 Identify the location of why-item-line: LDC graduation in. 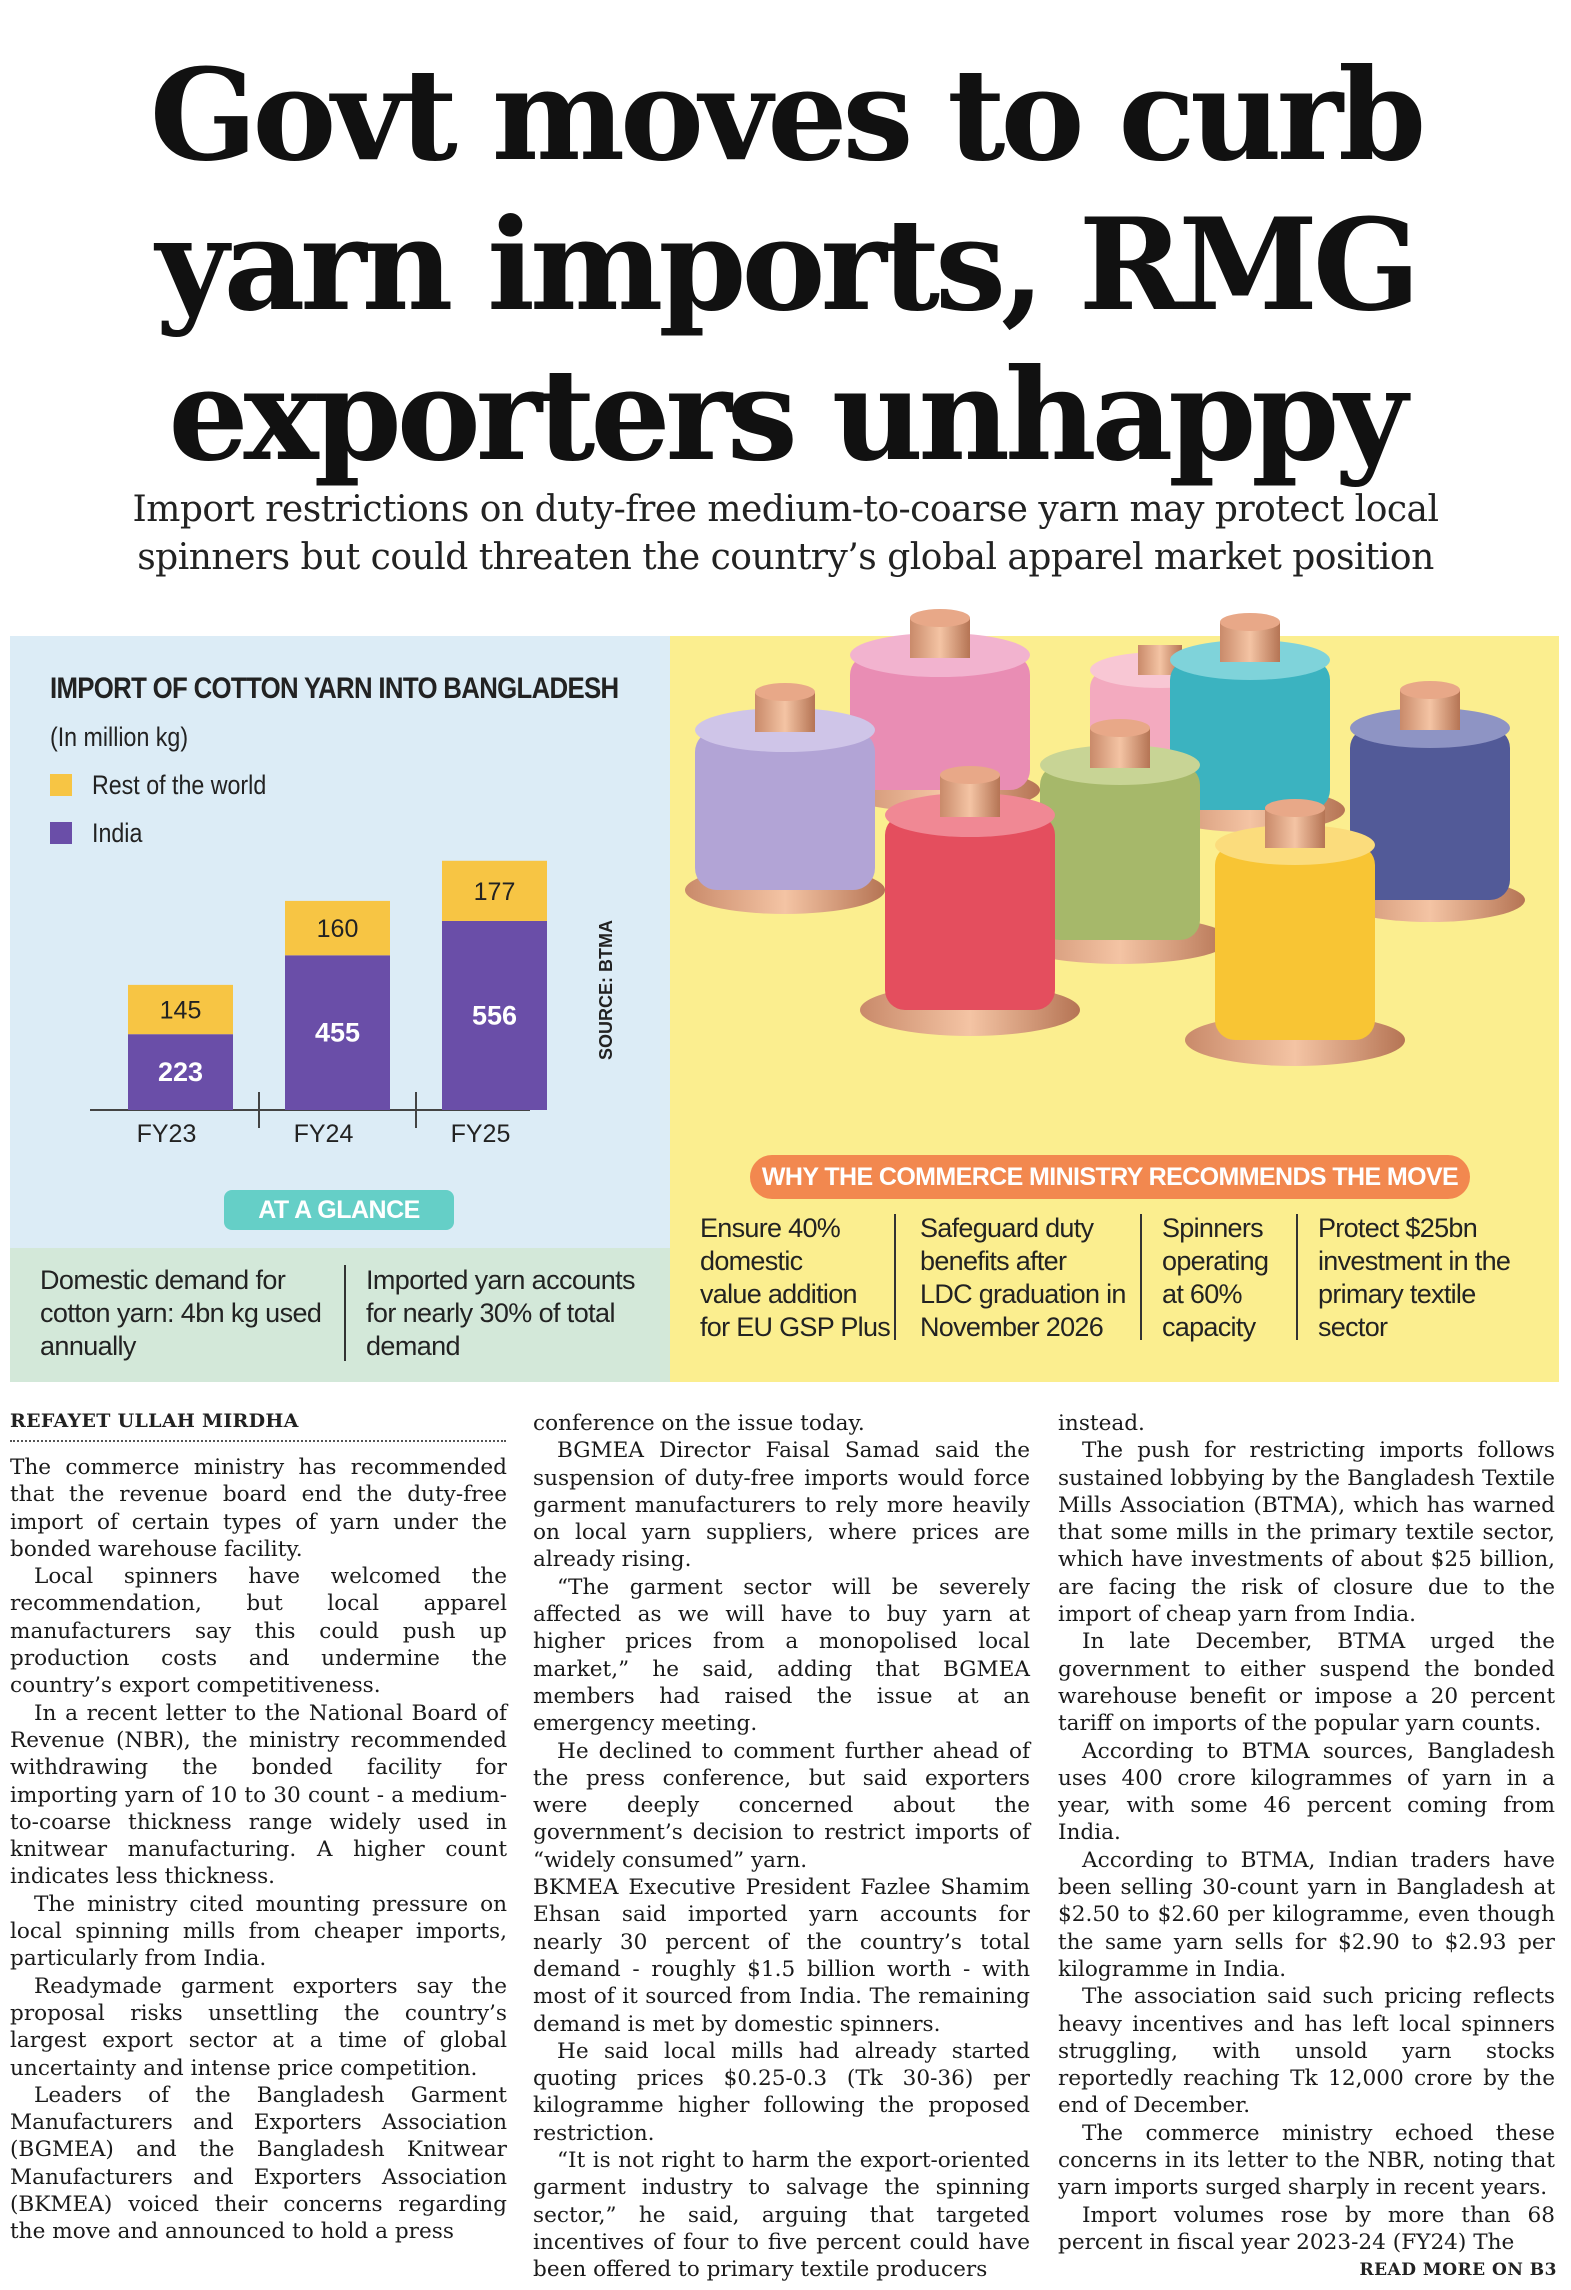
(1023, 1294).